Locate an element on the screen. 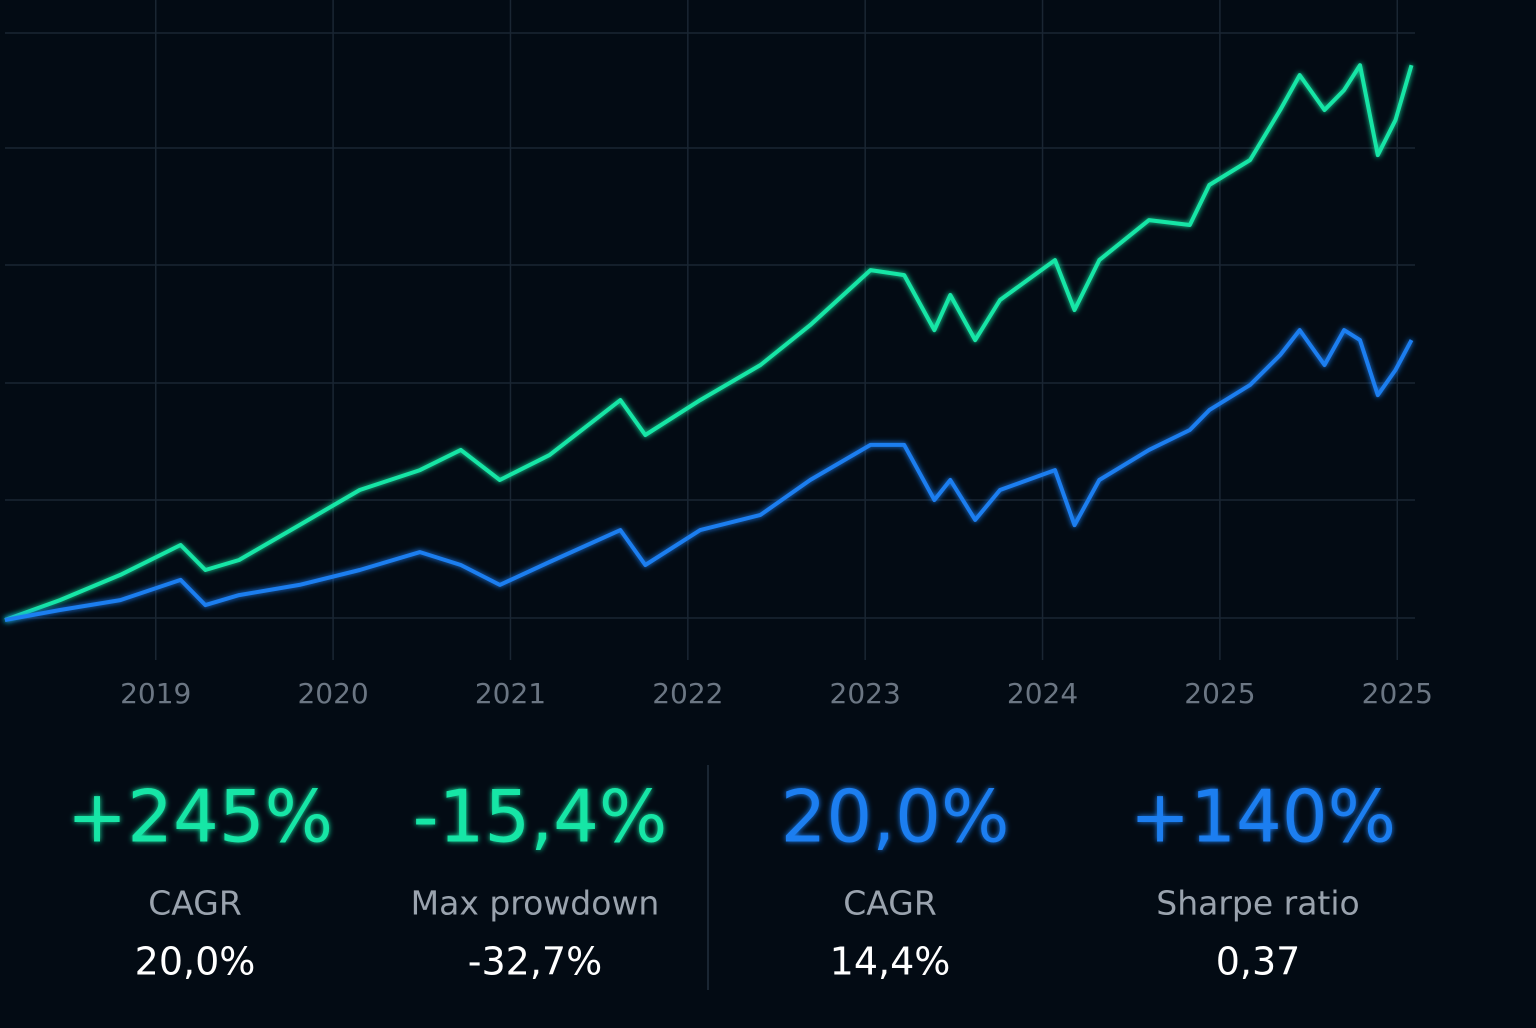 Image resolution: width=1536 pixels, height=1028 pixels. x-tick-label: 2023 is located at coordinates (865, 693).